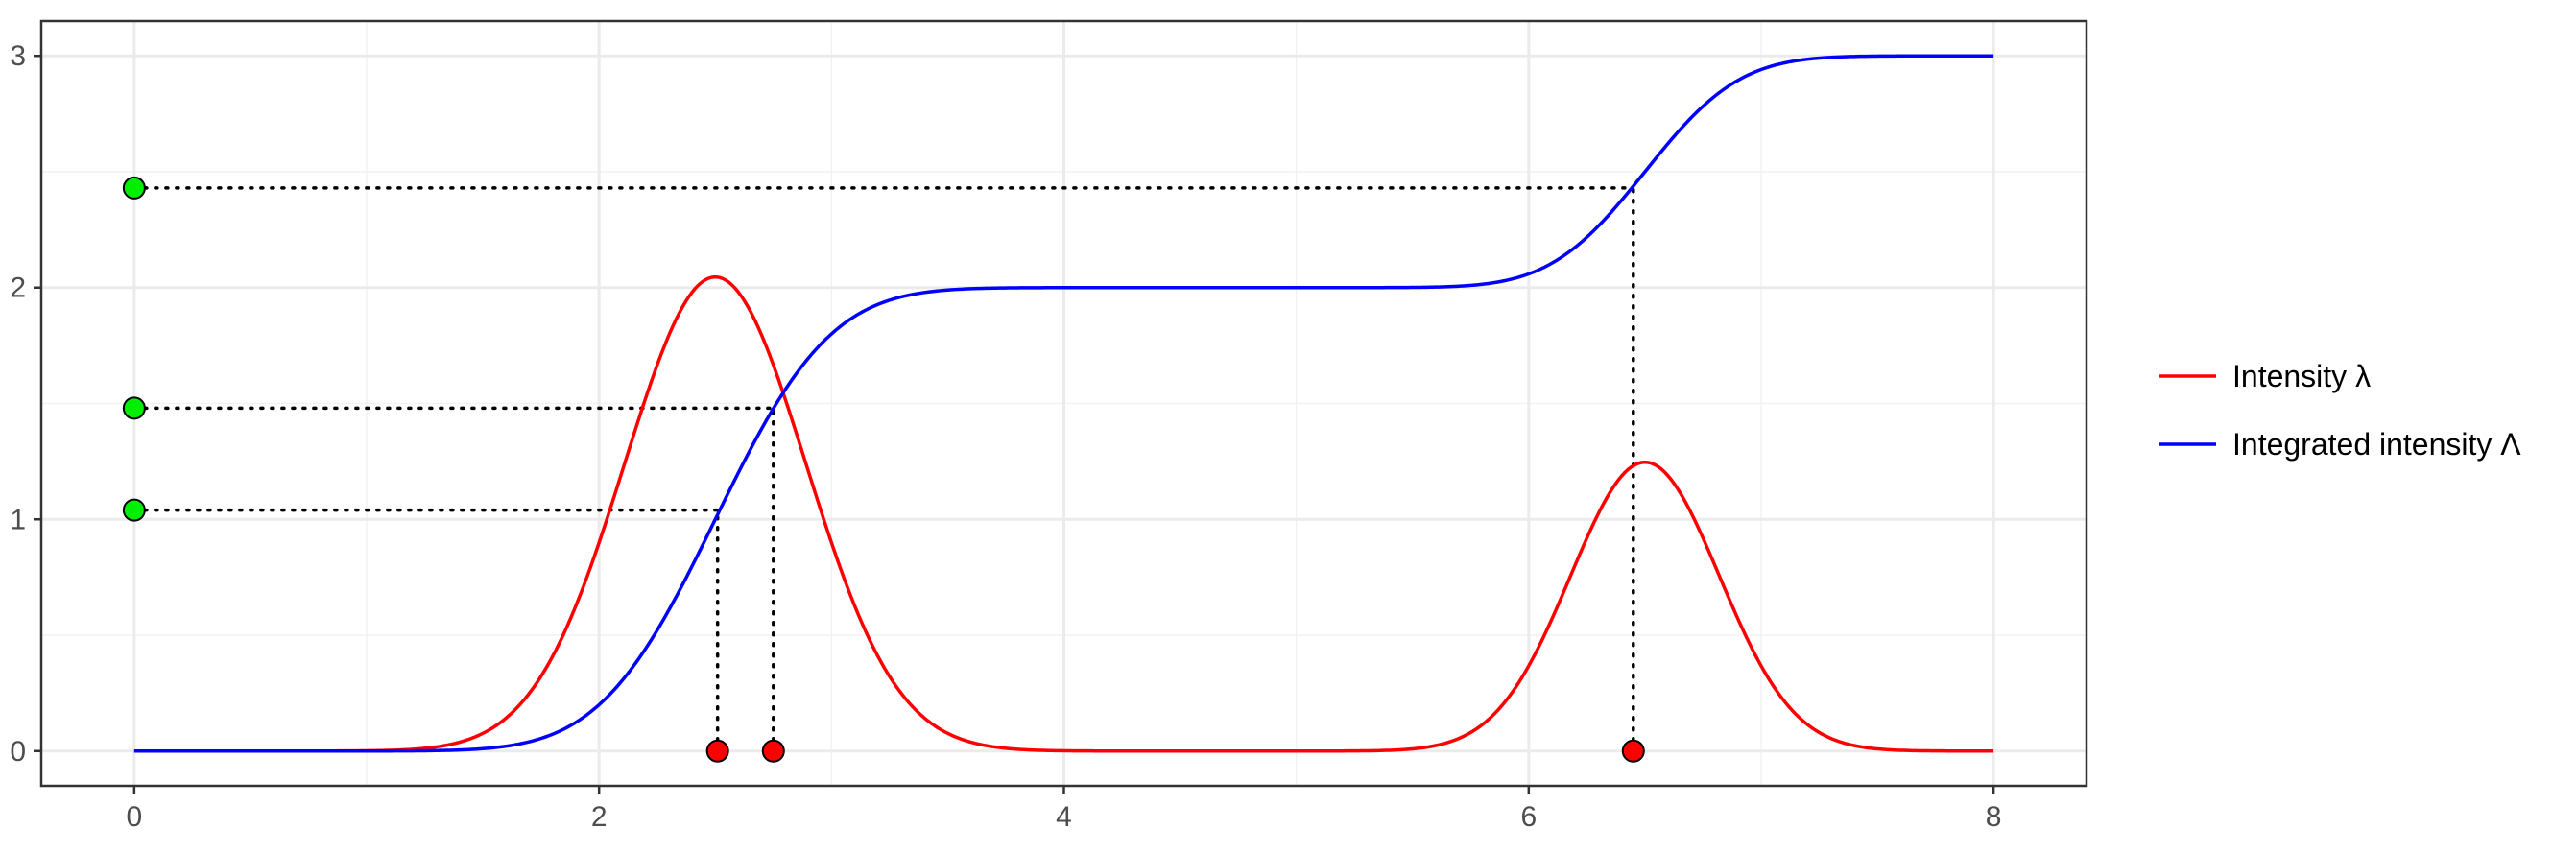 Image resolution: width=2576 pixels, height=853 pixels. I want to click on legend-label-integrated-intensity: Integrated intensity Λ, so click(2376, 444).